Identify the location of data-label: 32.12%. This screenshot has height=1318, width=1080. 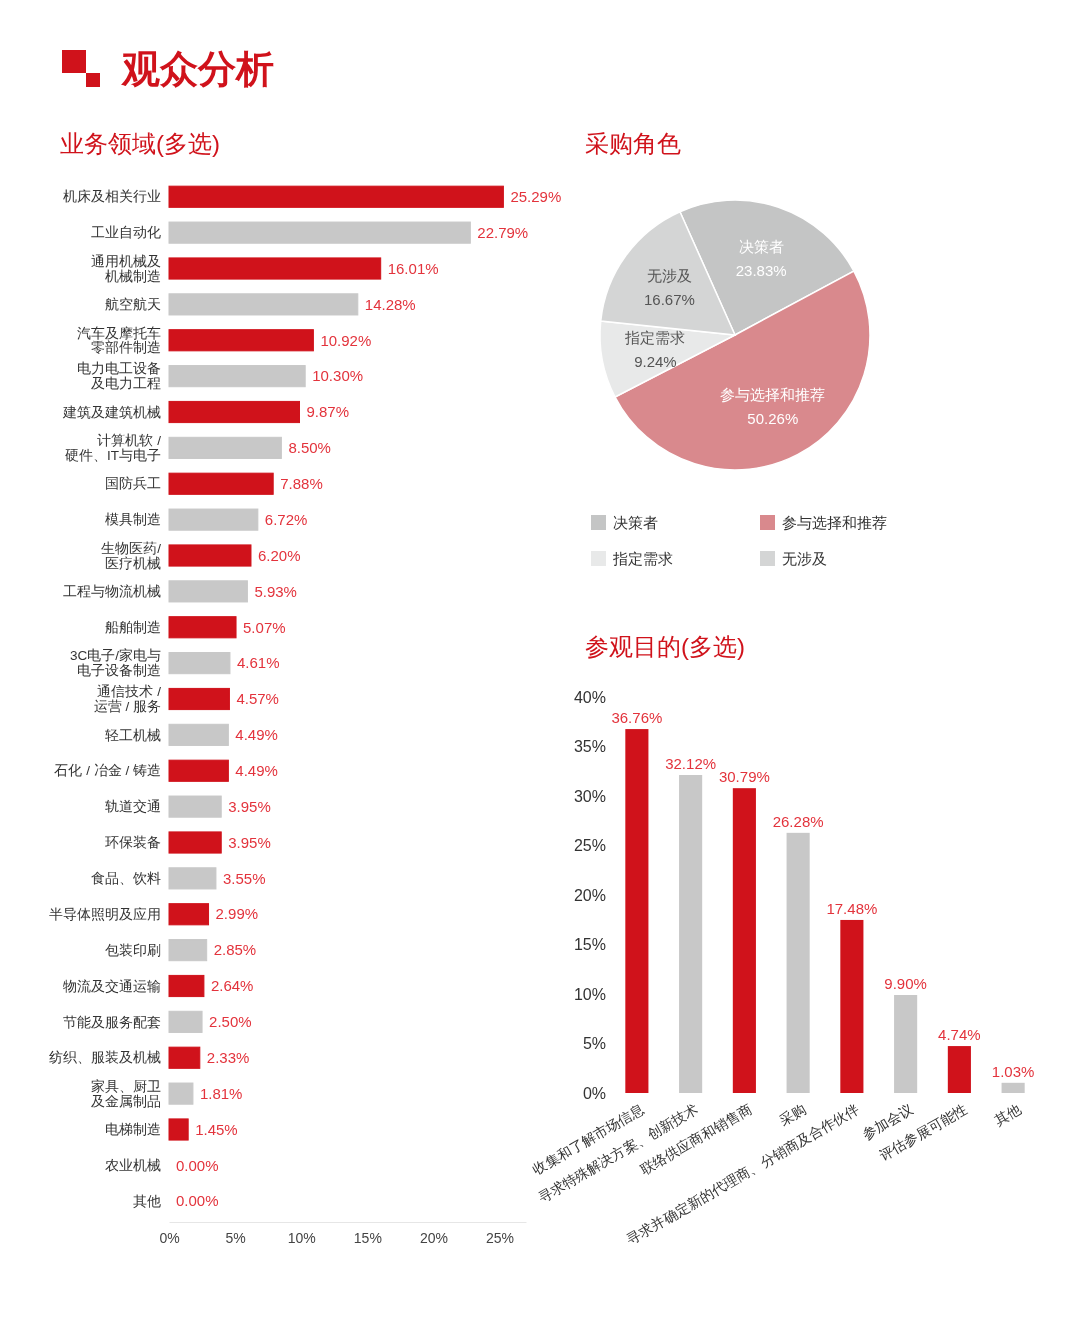
(691, 764).